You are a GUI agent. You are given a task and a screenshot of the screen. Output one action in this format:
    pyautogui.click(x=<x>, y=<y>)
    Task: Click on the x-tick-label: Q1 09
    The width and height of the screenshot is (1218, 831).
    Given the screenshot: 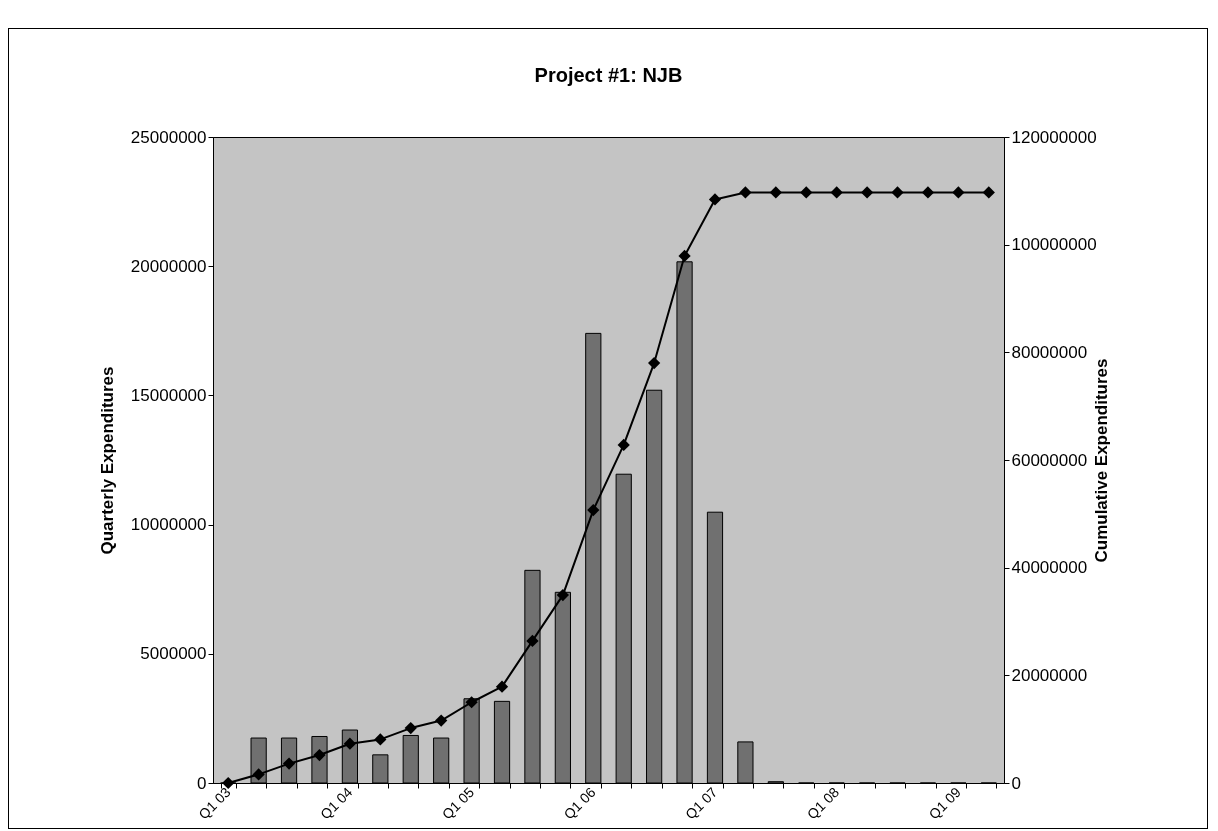 What is the action you would take?
    pyautogui.click(x=944, y=803)
    